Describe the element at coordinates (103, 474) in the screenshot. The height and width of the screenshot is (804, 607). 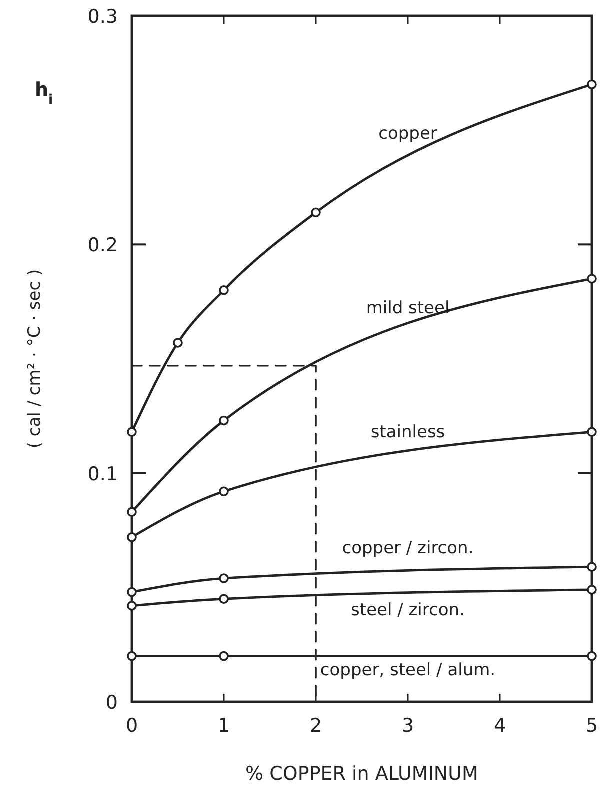
I see `y-tick-label: 0.1` at that location.